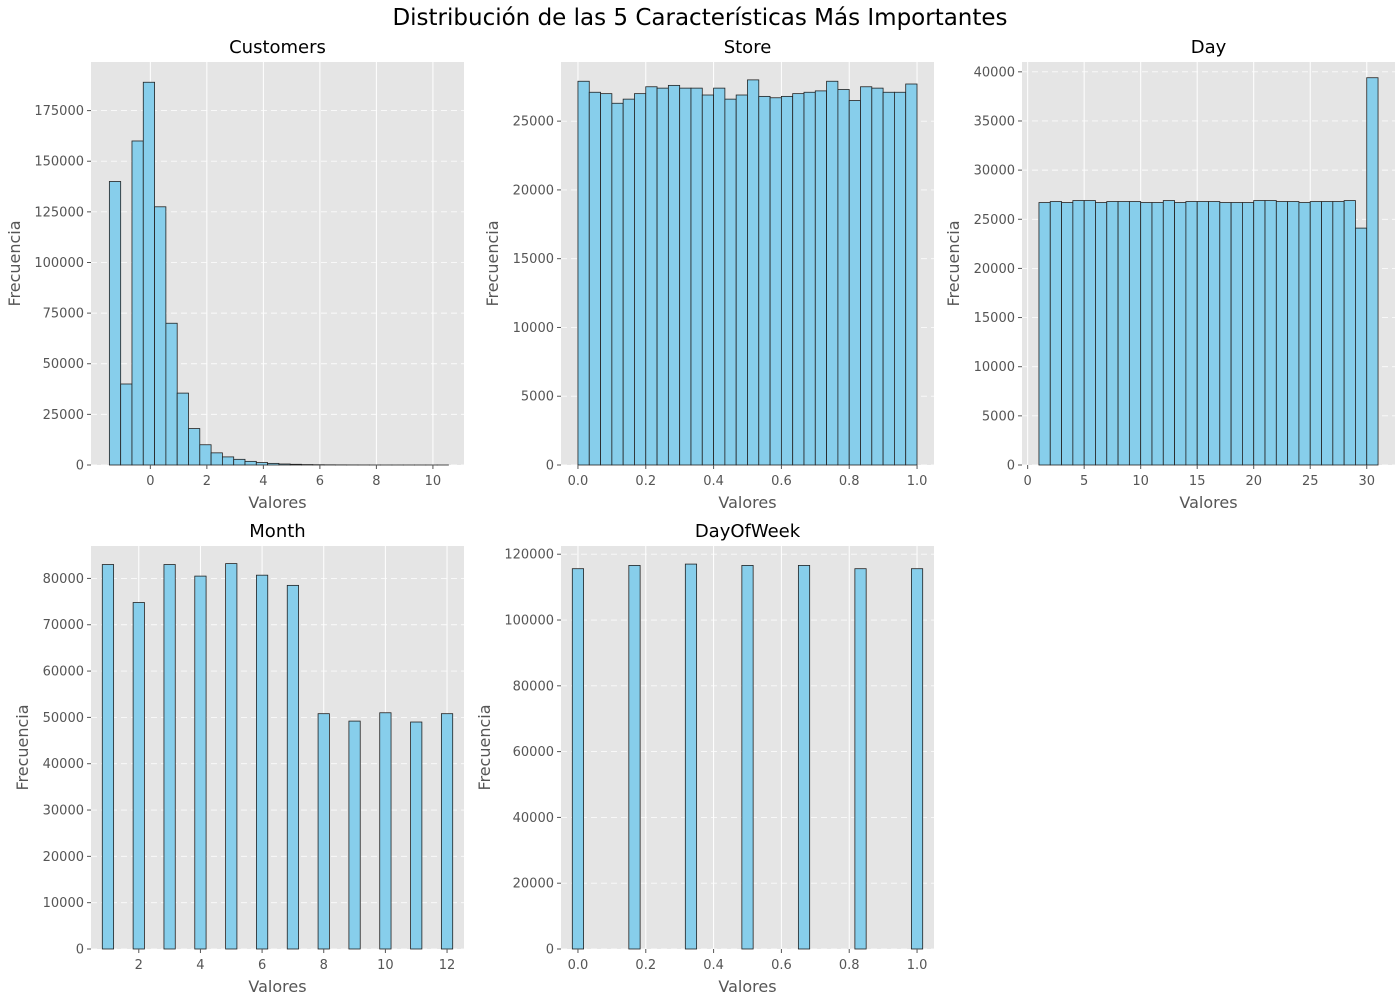 This screenshot has width=1400, height=1000. What do you see at coordinates (1028, 481) in the screenshot?
I see `x-tick-label: 0` at bounding box center [1028, 481].